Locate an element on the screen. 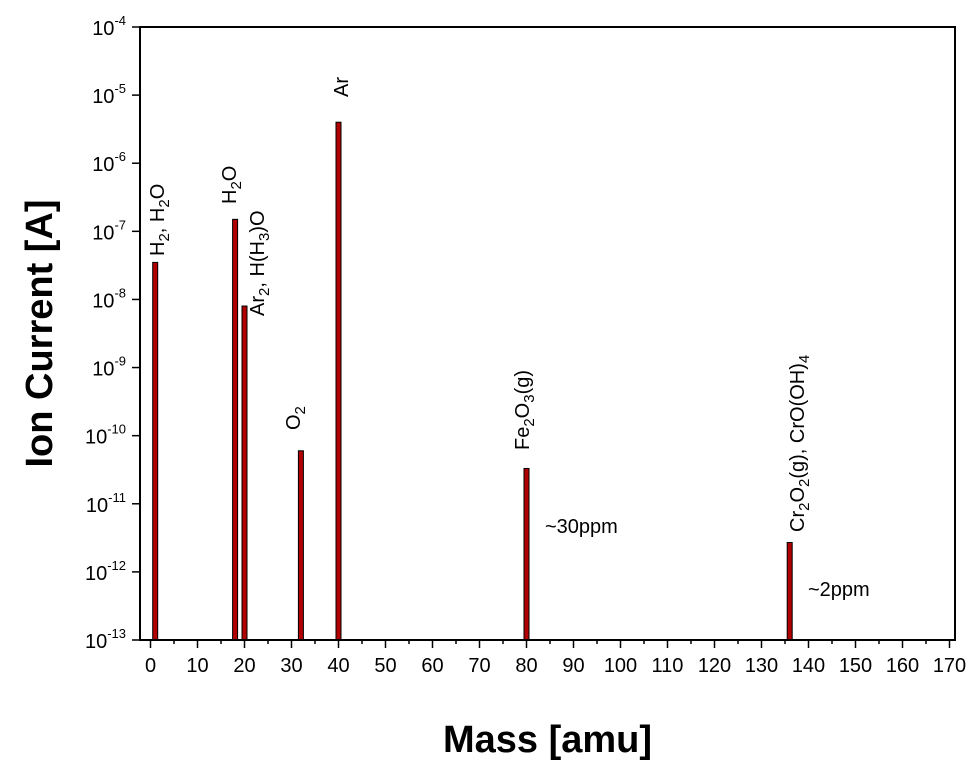  x-tick-label-15: 150 is located at coordinates (855, 666).